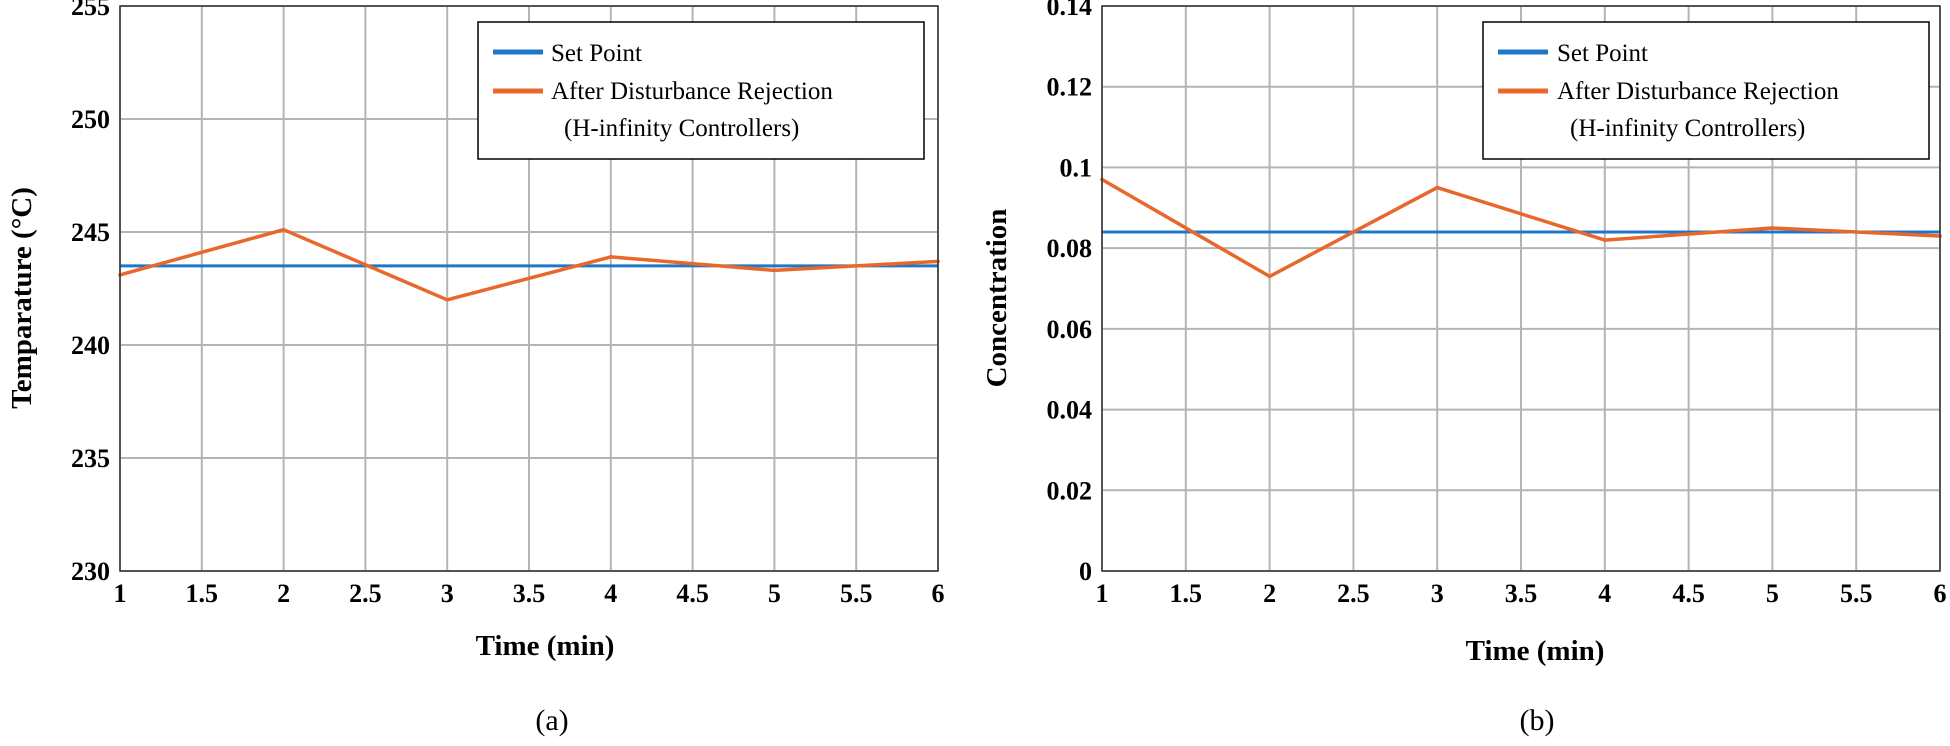 The height and width of the screenshot is (746, 1950). What do you see at coordinates (1076, 167) in the screenshot?
I see `chart-b-ytick-5: 0.1` at bounding box center [1076, 167].